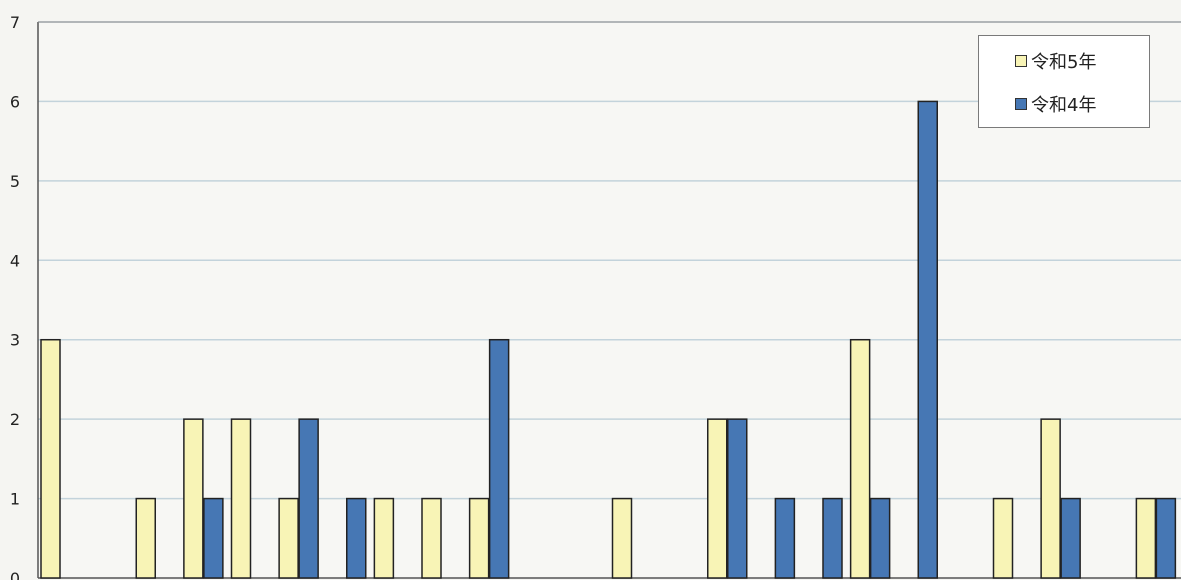 The image size is (1181, 580). What do you see at coordinates (15, 499) in the screenshot?
I see `y-tick-label: 1` at bounding box center [15, 499].